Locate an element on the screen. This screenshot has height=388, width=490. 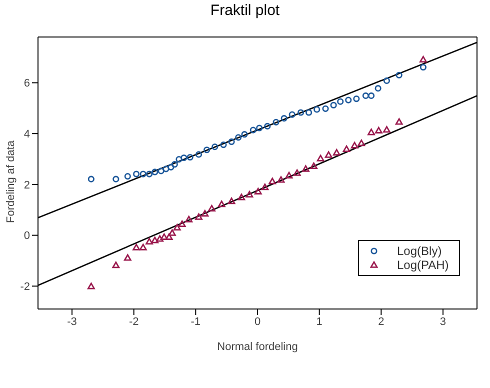
y-tick-label: 4 is located at coordinates (27, 134).